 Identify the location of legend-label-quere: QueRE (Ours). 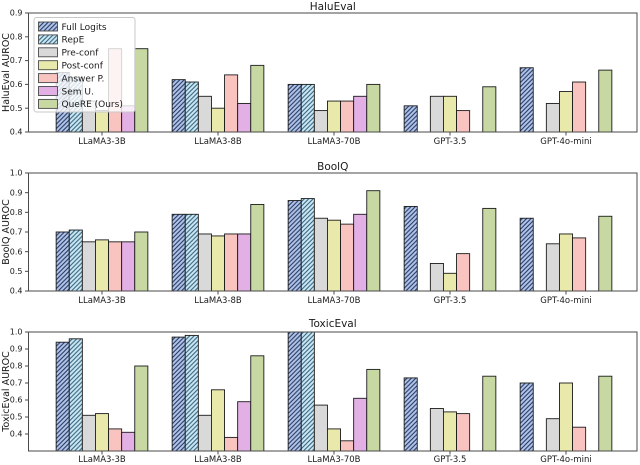
(92, 105).